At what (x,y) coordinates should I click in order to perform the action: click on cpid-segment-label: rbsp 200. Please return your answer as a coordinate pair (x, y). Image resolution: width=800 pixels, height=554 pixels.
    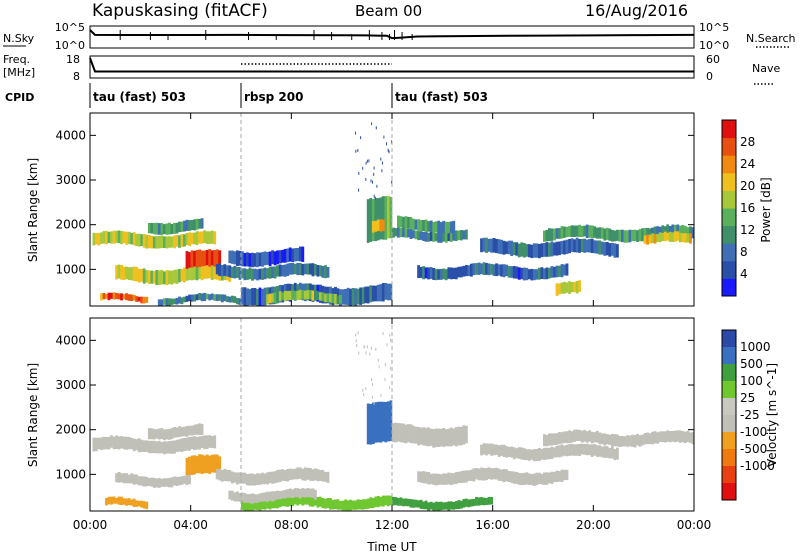
    Looking at the image, I should click on (273, 97).